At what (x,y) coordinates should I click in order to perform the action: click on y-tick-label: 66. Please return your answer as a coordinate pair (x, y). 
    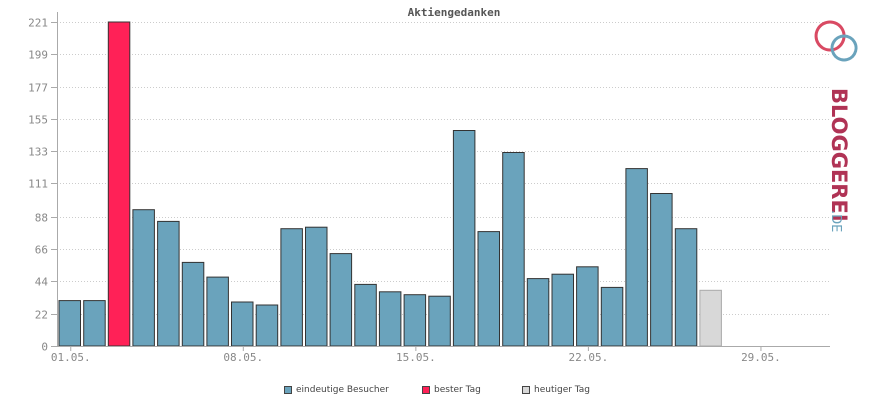
    Looking at the image, I should click on (41, 250).